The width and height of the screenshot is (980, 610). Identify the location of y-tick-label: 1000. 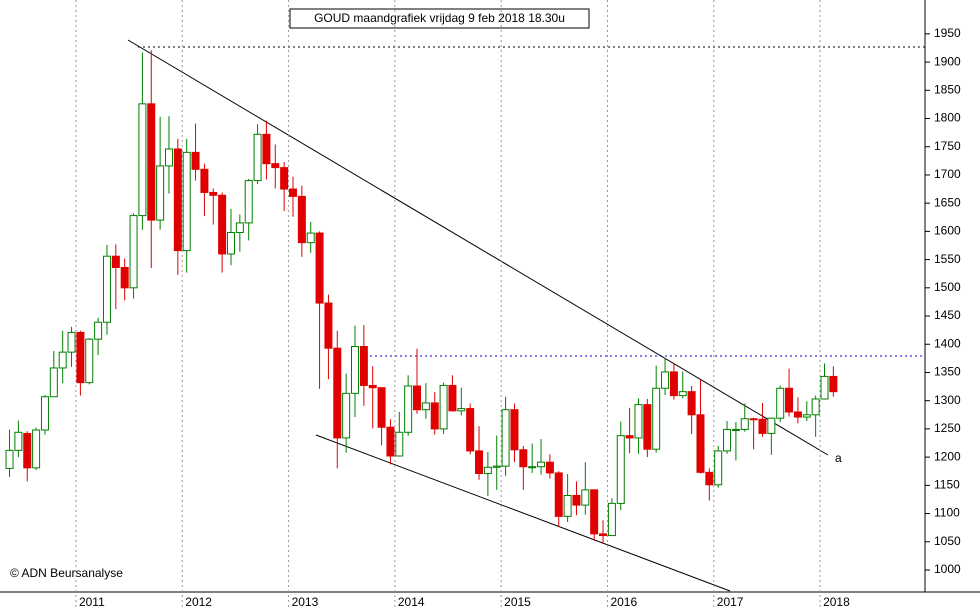
(947, 569).